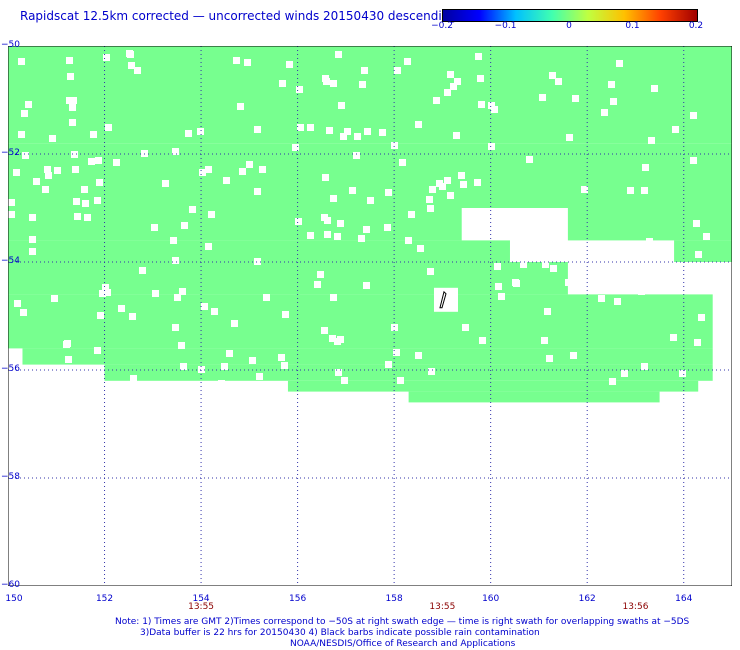  I want to click on latitude-label: −58, so click(10, 477).